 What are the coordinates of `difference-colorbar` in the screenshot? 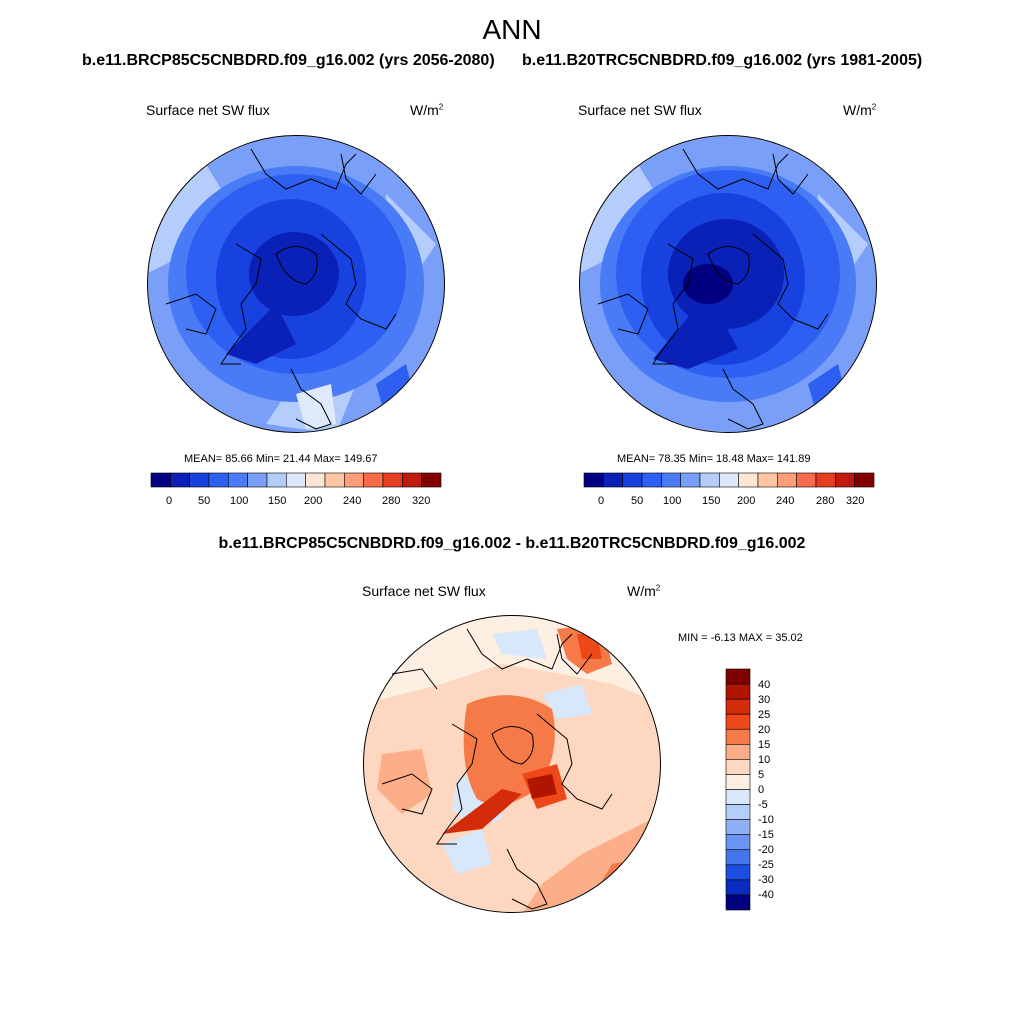 It's located at (738, 789).